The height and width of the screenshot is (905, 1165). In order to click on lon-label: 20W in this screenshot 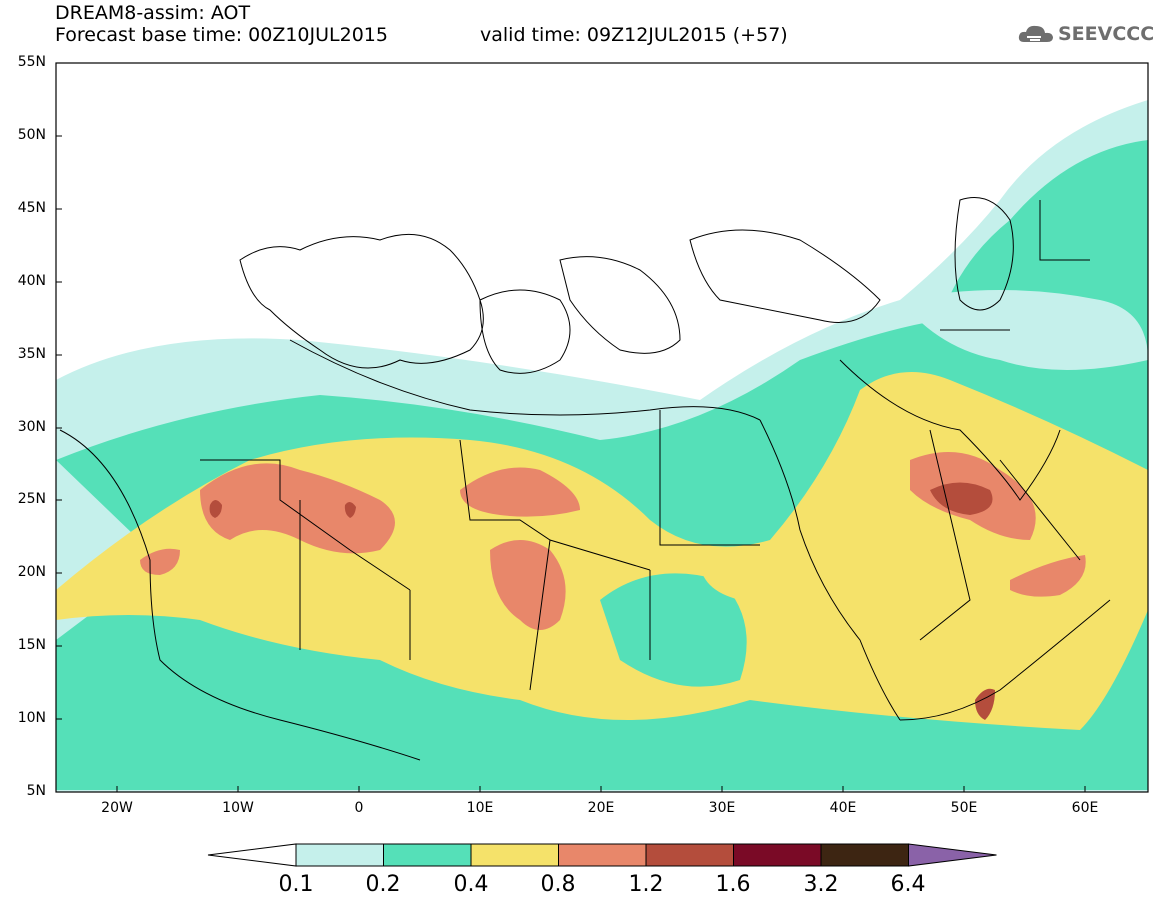, I will do `click(117, 808)`.